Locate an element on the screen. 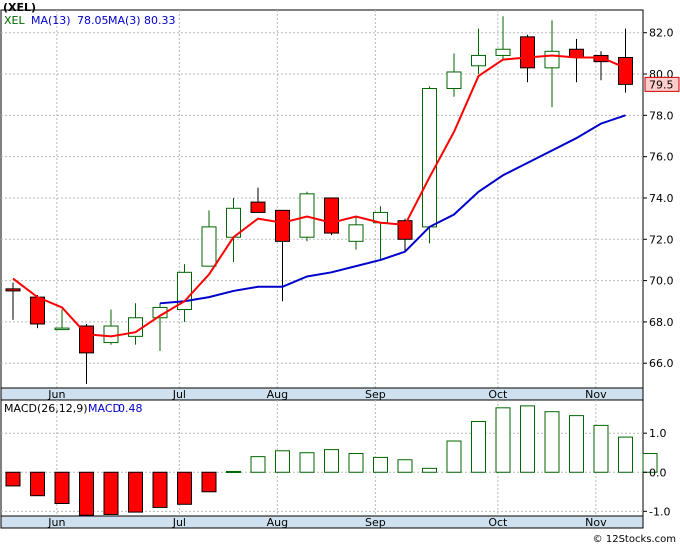 This screenshot has width=680, height=546. last-price-tag: 79.5 is located at coordinates (662, 84).